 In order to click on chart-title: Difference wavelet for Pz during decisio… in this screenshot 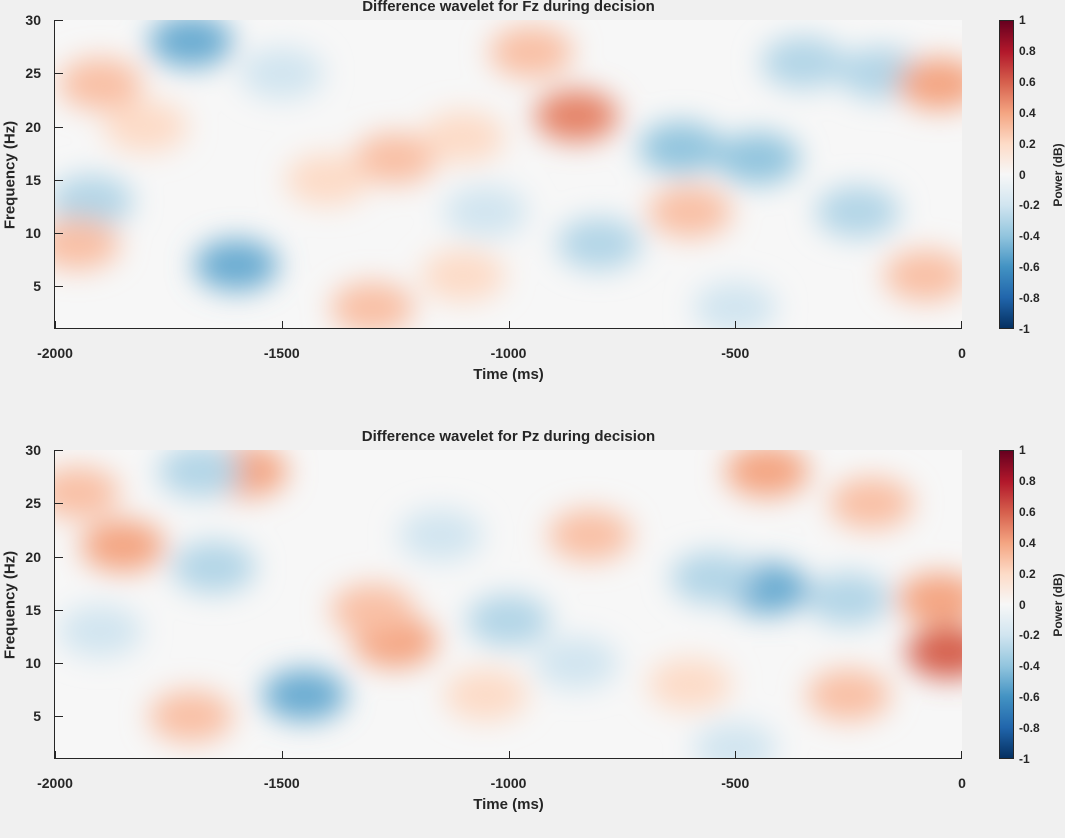, I will do `click(508, 436)`.